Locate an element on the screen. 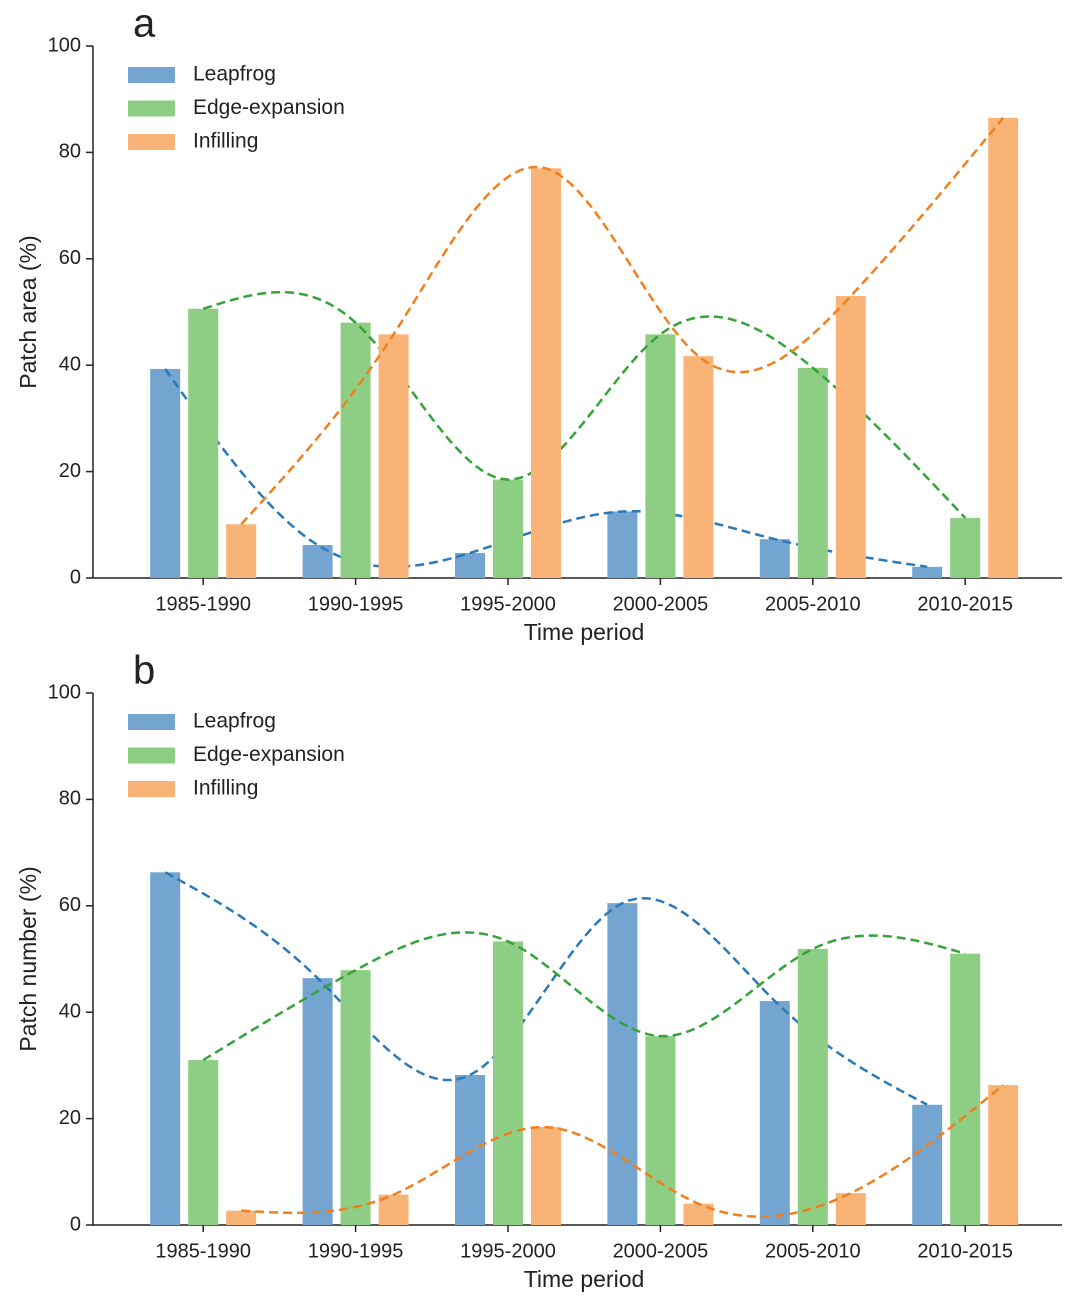 Image resolution: width=1080 pixels, height=1314 pixels. panel-label: a is located at coordinates (144, 24).